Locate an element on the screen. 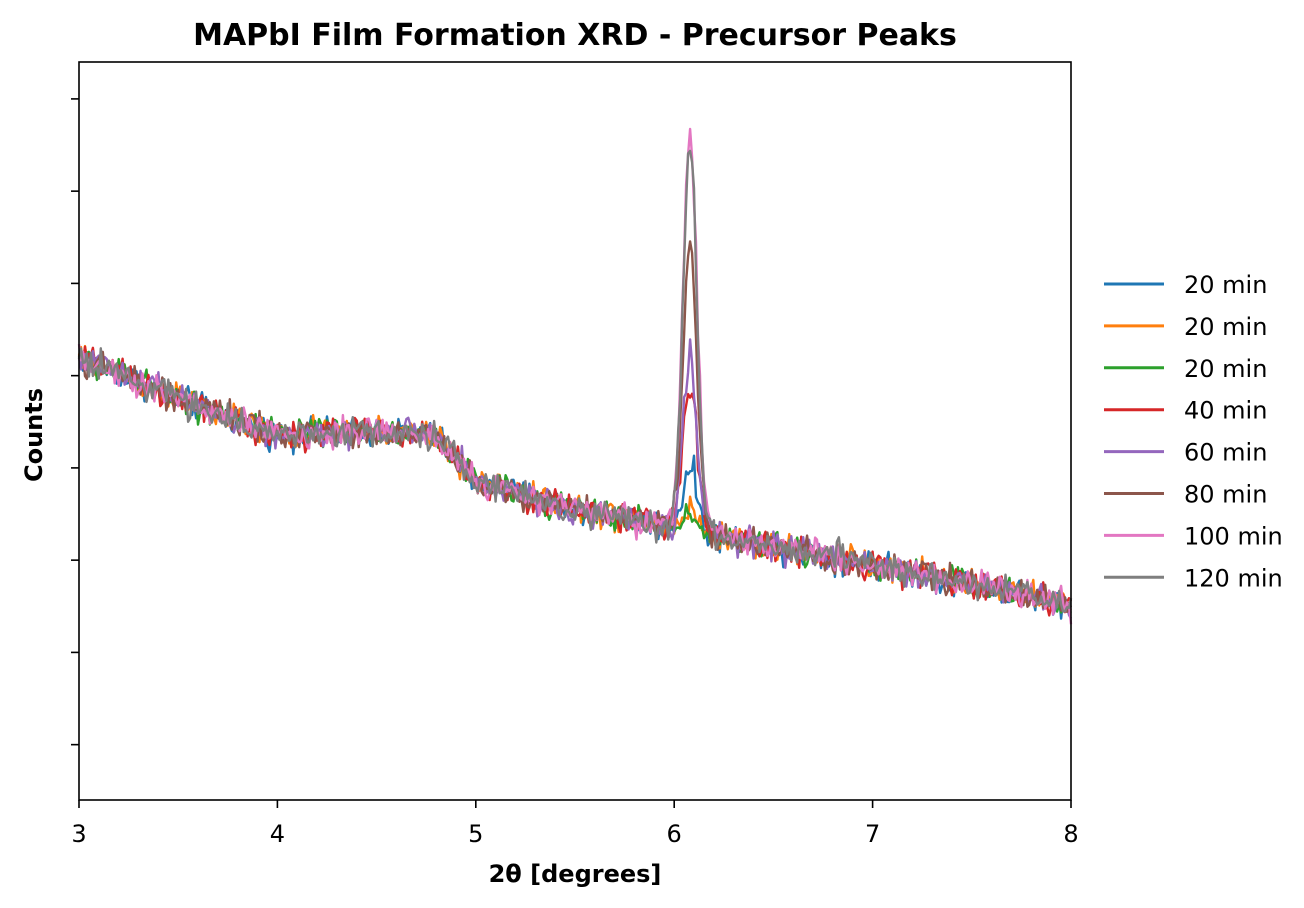 The width and height of the screenshot is (1304, 908). x-axis-title: 2θ [degrees] is located at coordinates (575, 874).